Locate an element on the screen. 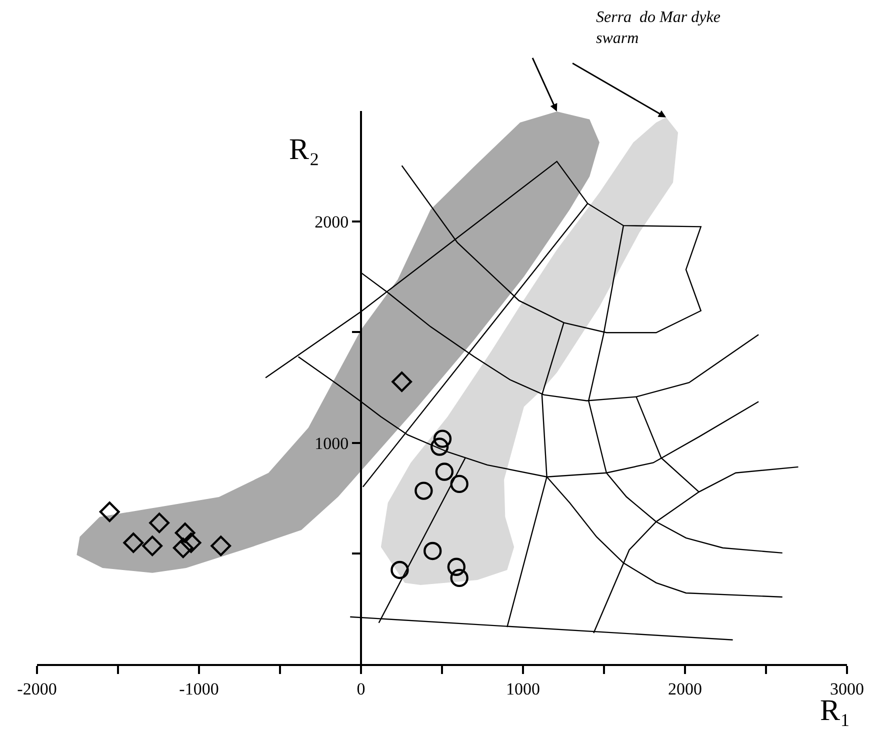  y-axis-title: R₂ is located at coordinates (304, 149).